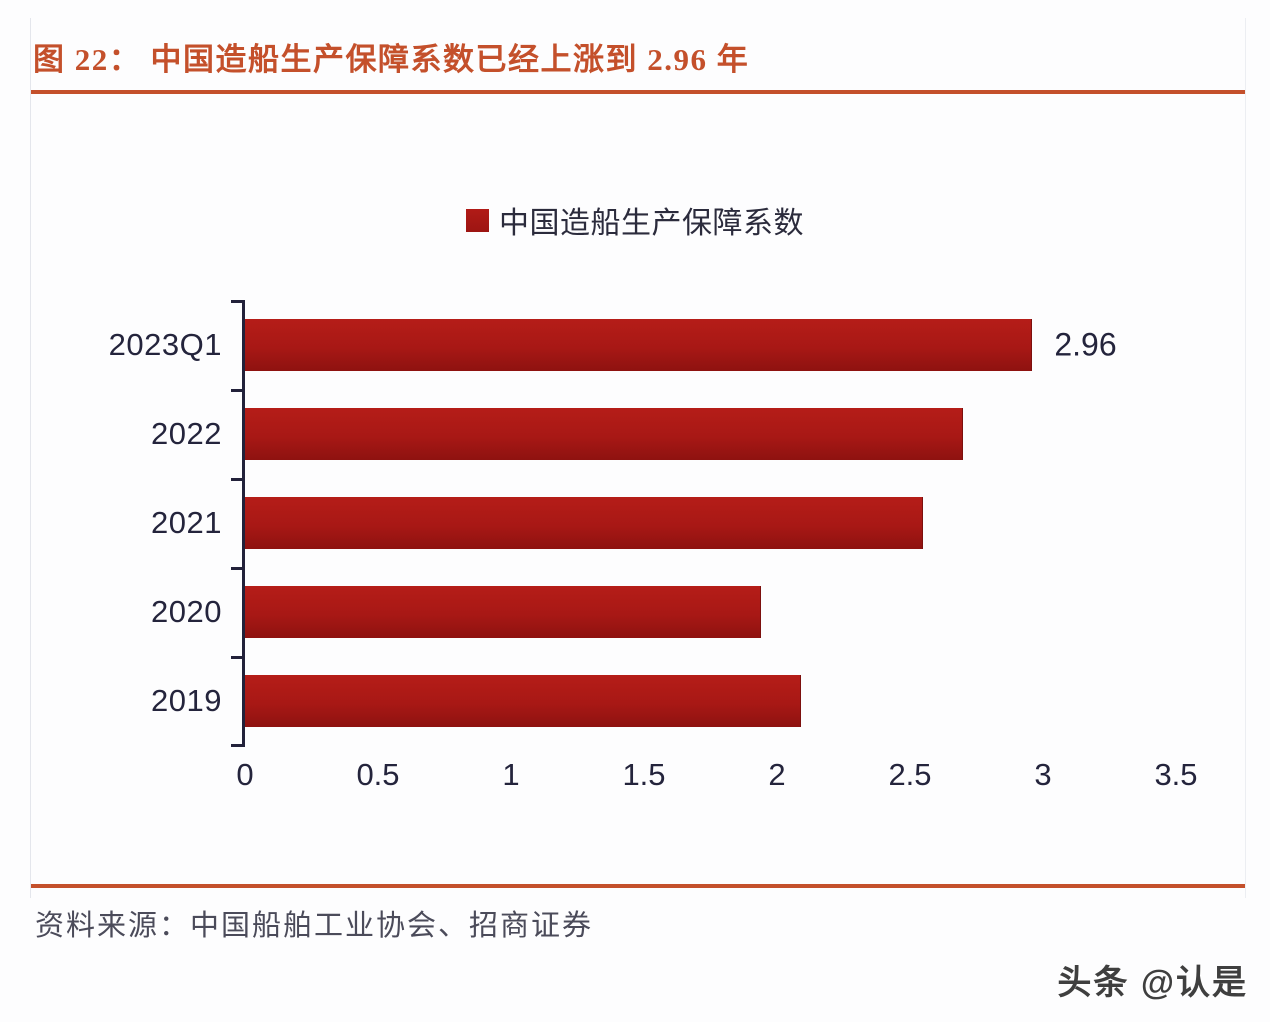 The height and width of the screenshot is (1022, 1270). I want to click on watermark-label: 头条 @认是, so click(1152, 983).